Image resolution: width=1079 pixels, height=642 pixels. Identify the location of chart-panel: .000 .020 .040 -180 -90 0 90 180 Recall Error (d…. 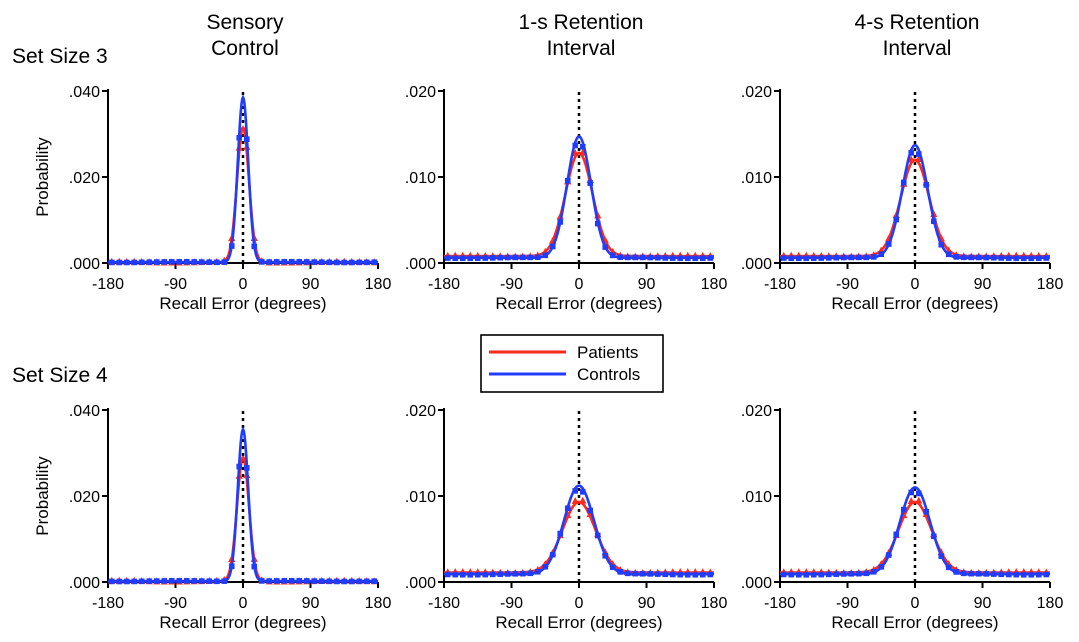
(212, 198).